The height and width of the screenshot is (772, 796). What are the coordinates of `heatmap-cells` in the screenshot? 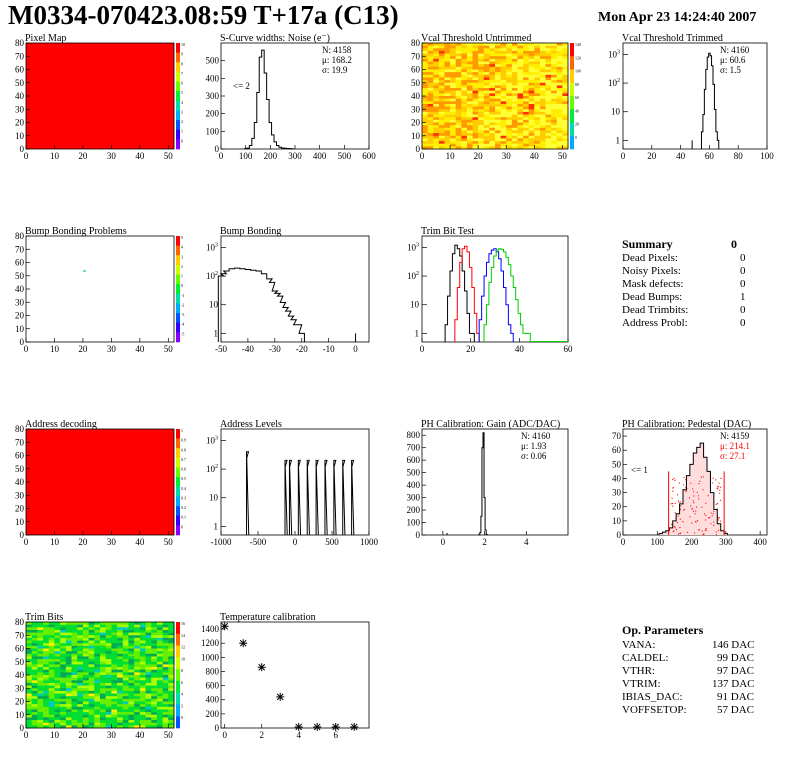 It's located at (100, 482).